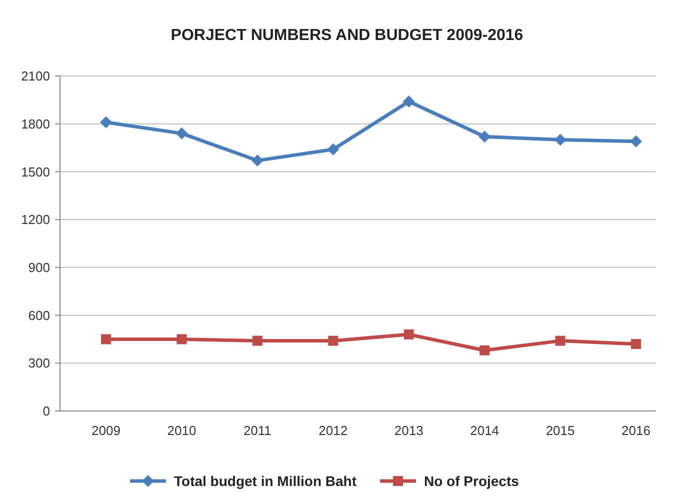  Describe the element at coordinates (636, 430) in the screenshot. I see `x-tick-label: 2016` at that location.